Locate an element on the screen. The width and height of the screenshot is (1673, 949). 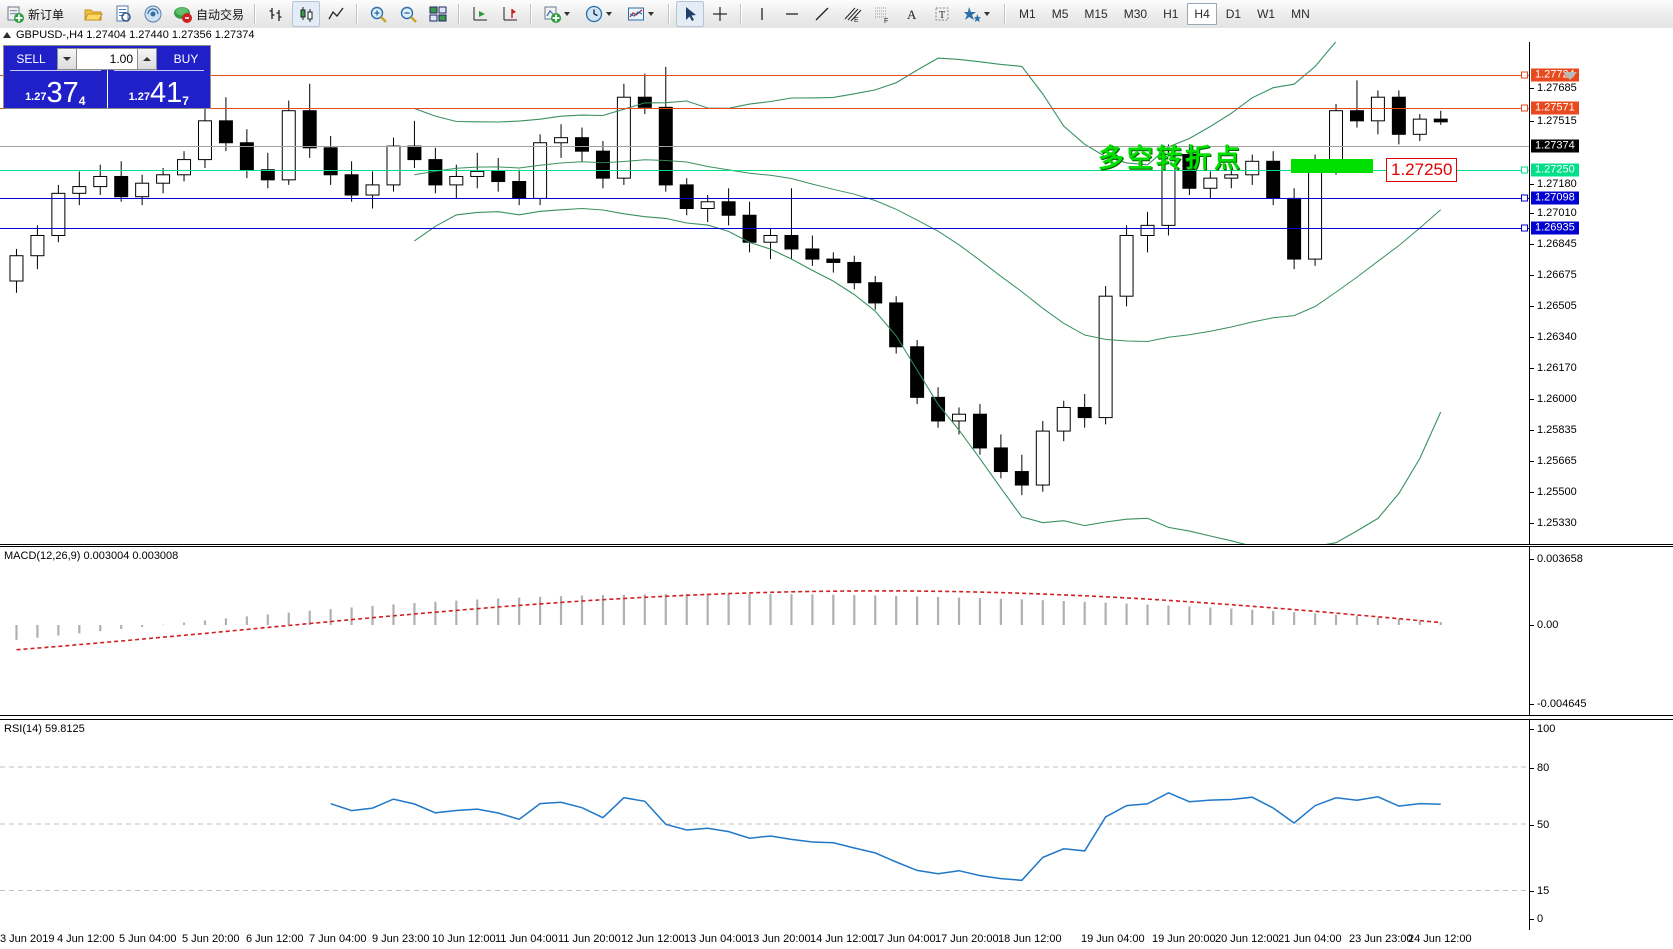
print-preview-button is located at coordinates (123, 14).